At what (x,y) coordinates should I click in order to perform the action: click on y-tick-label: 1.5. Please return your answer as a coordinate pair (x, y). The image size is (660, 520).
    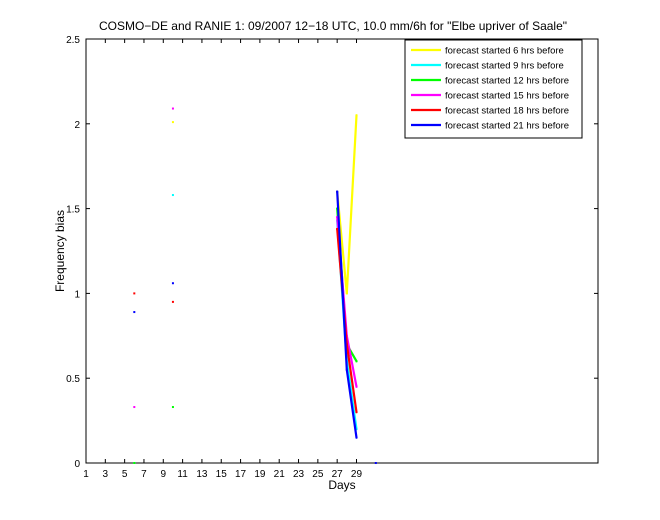
    Looking at the image, I should click on (73, 210).